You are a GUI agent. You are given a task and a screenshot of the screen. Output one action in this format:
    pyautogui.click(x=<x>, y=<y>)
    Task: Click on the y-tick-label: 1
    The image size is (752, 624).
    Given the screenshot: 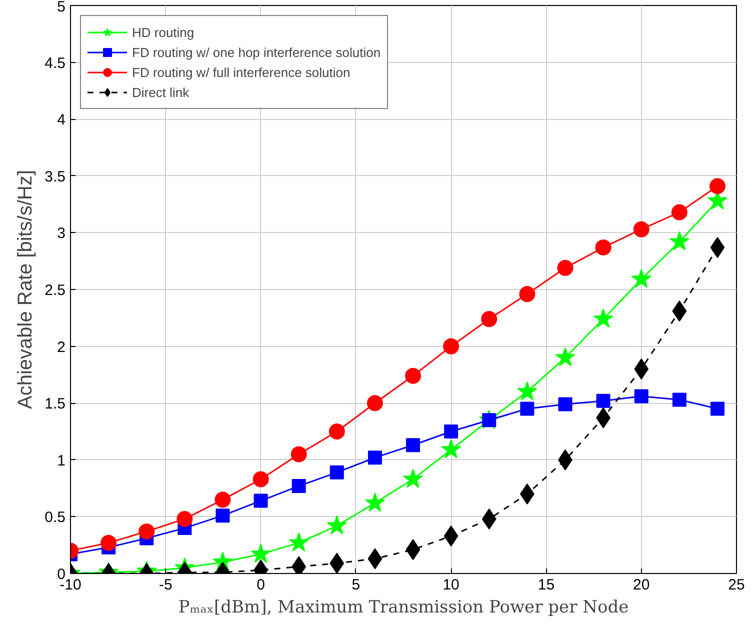 What is the action you would take?
    pyautogui.click(x=61, y=461)
    